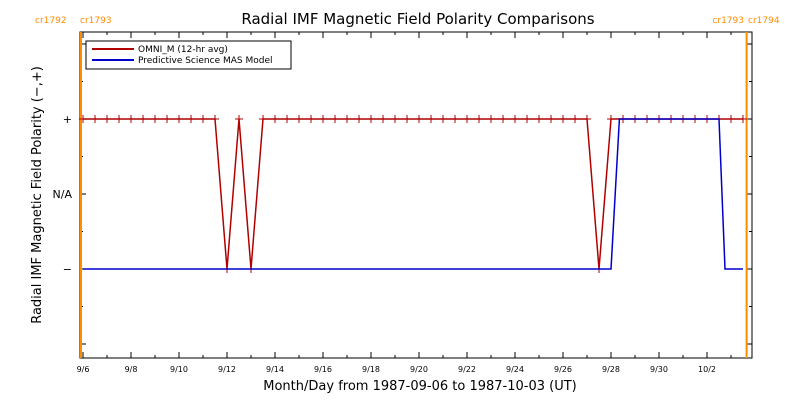 The height and width of the screenshot is (400, 800). Describe the element at coordinates (371, 369) in the screenshot. I see `x-tick-label: 9/18` at that location.